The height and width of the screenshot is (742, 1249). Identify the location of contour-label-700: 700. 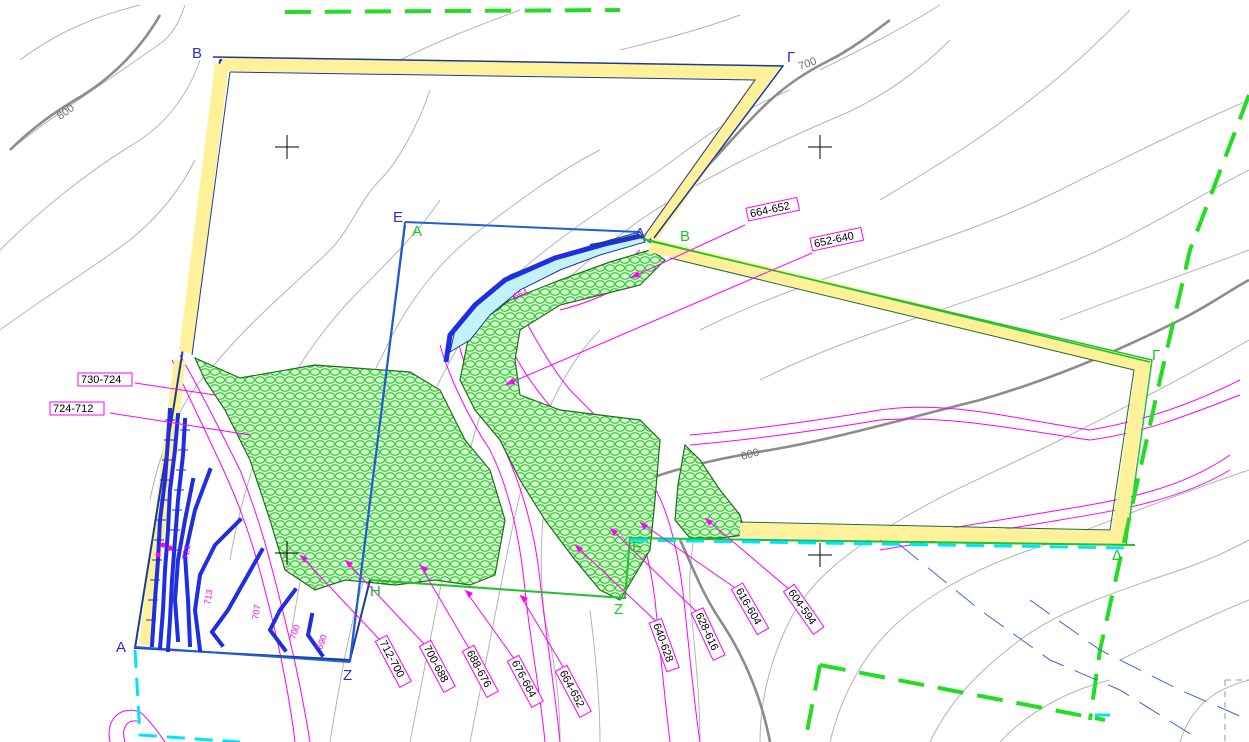
(807, 64).